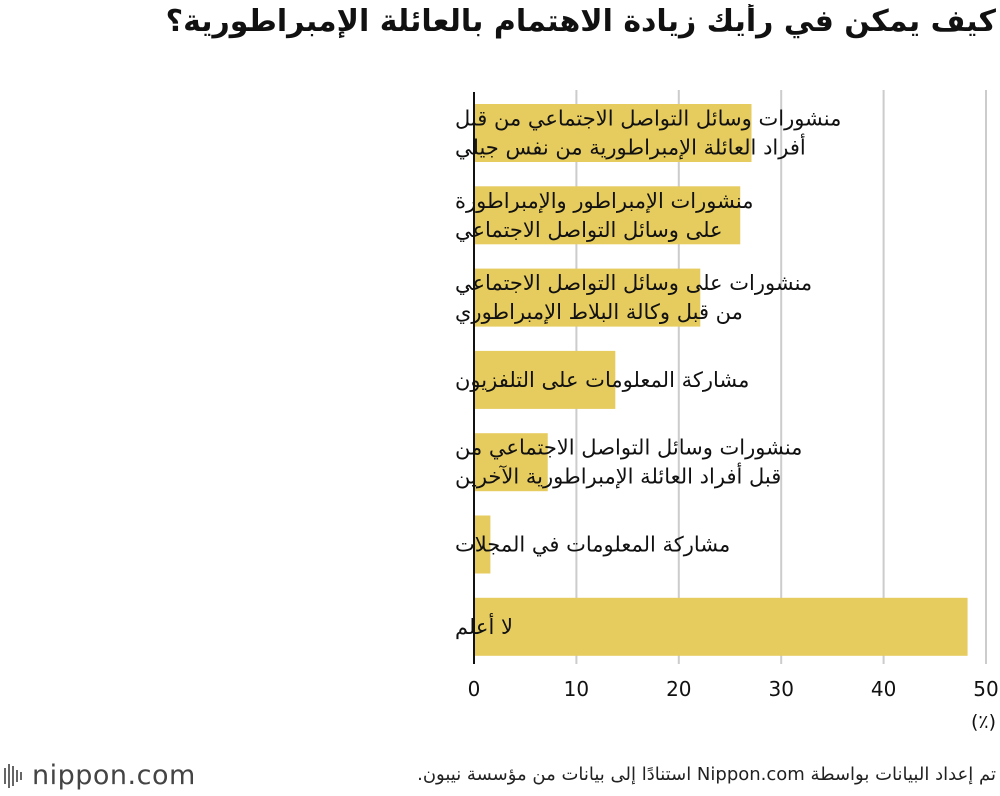 Image resolution: width=1000 pixels, height=796 pixels. What do you see at coordinates (592, 545) in the screenshot?
I see `category-label: مشاركة المعلومات في المجلات` at bounding box center [592, 545].